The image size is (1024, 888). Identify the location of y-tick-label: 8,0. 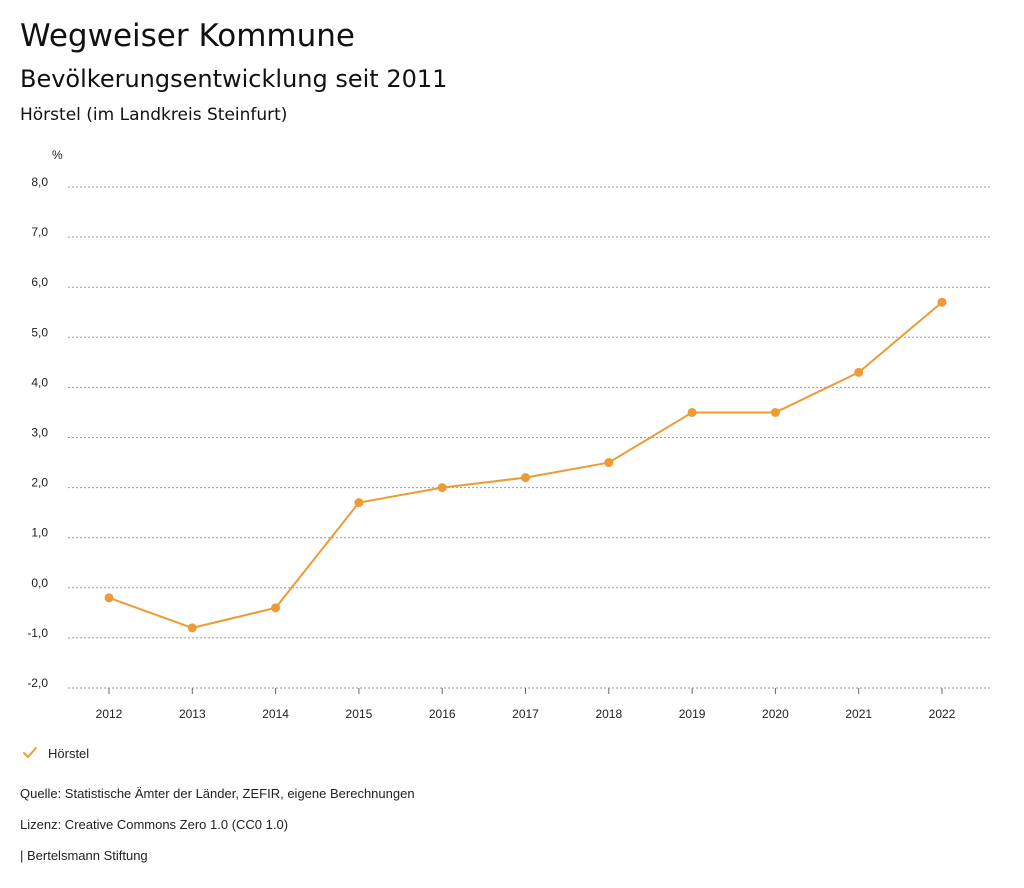
(39, 182).